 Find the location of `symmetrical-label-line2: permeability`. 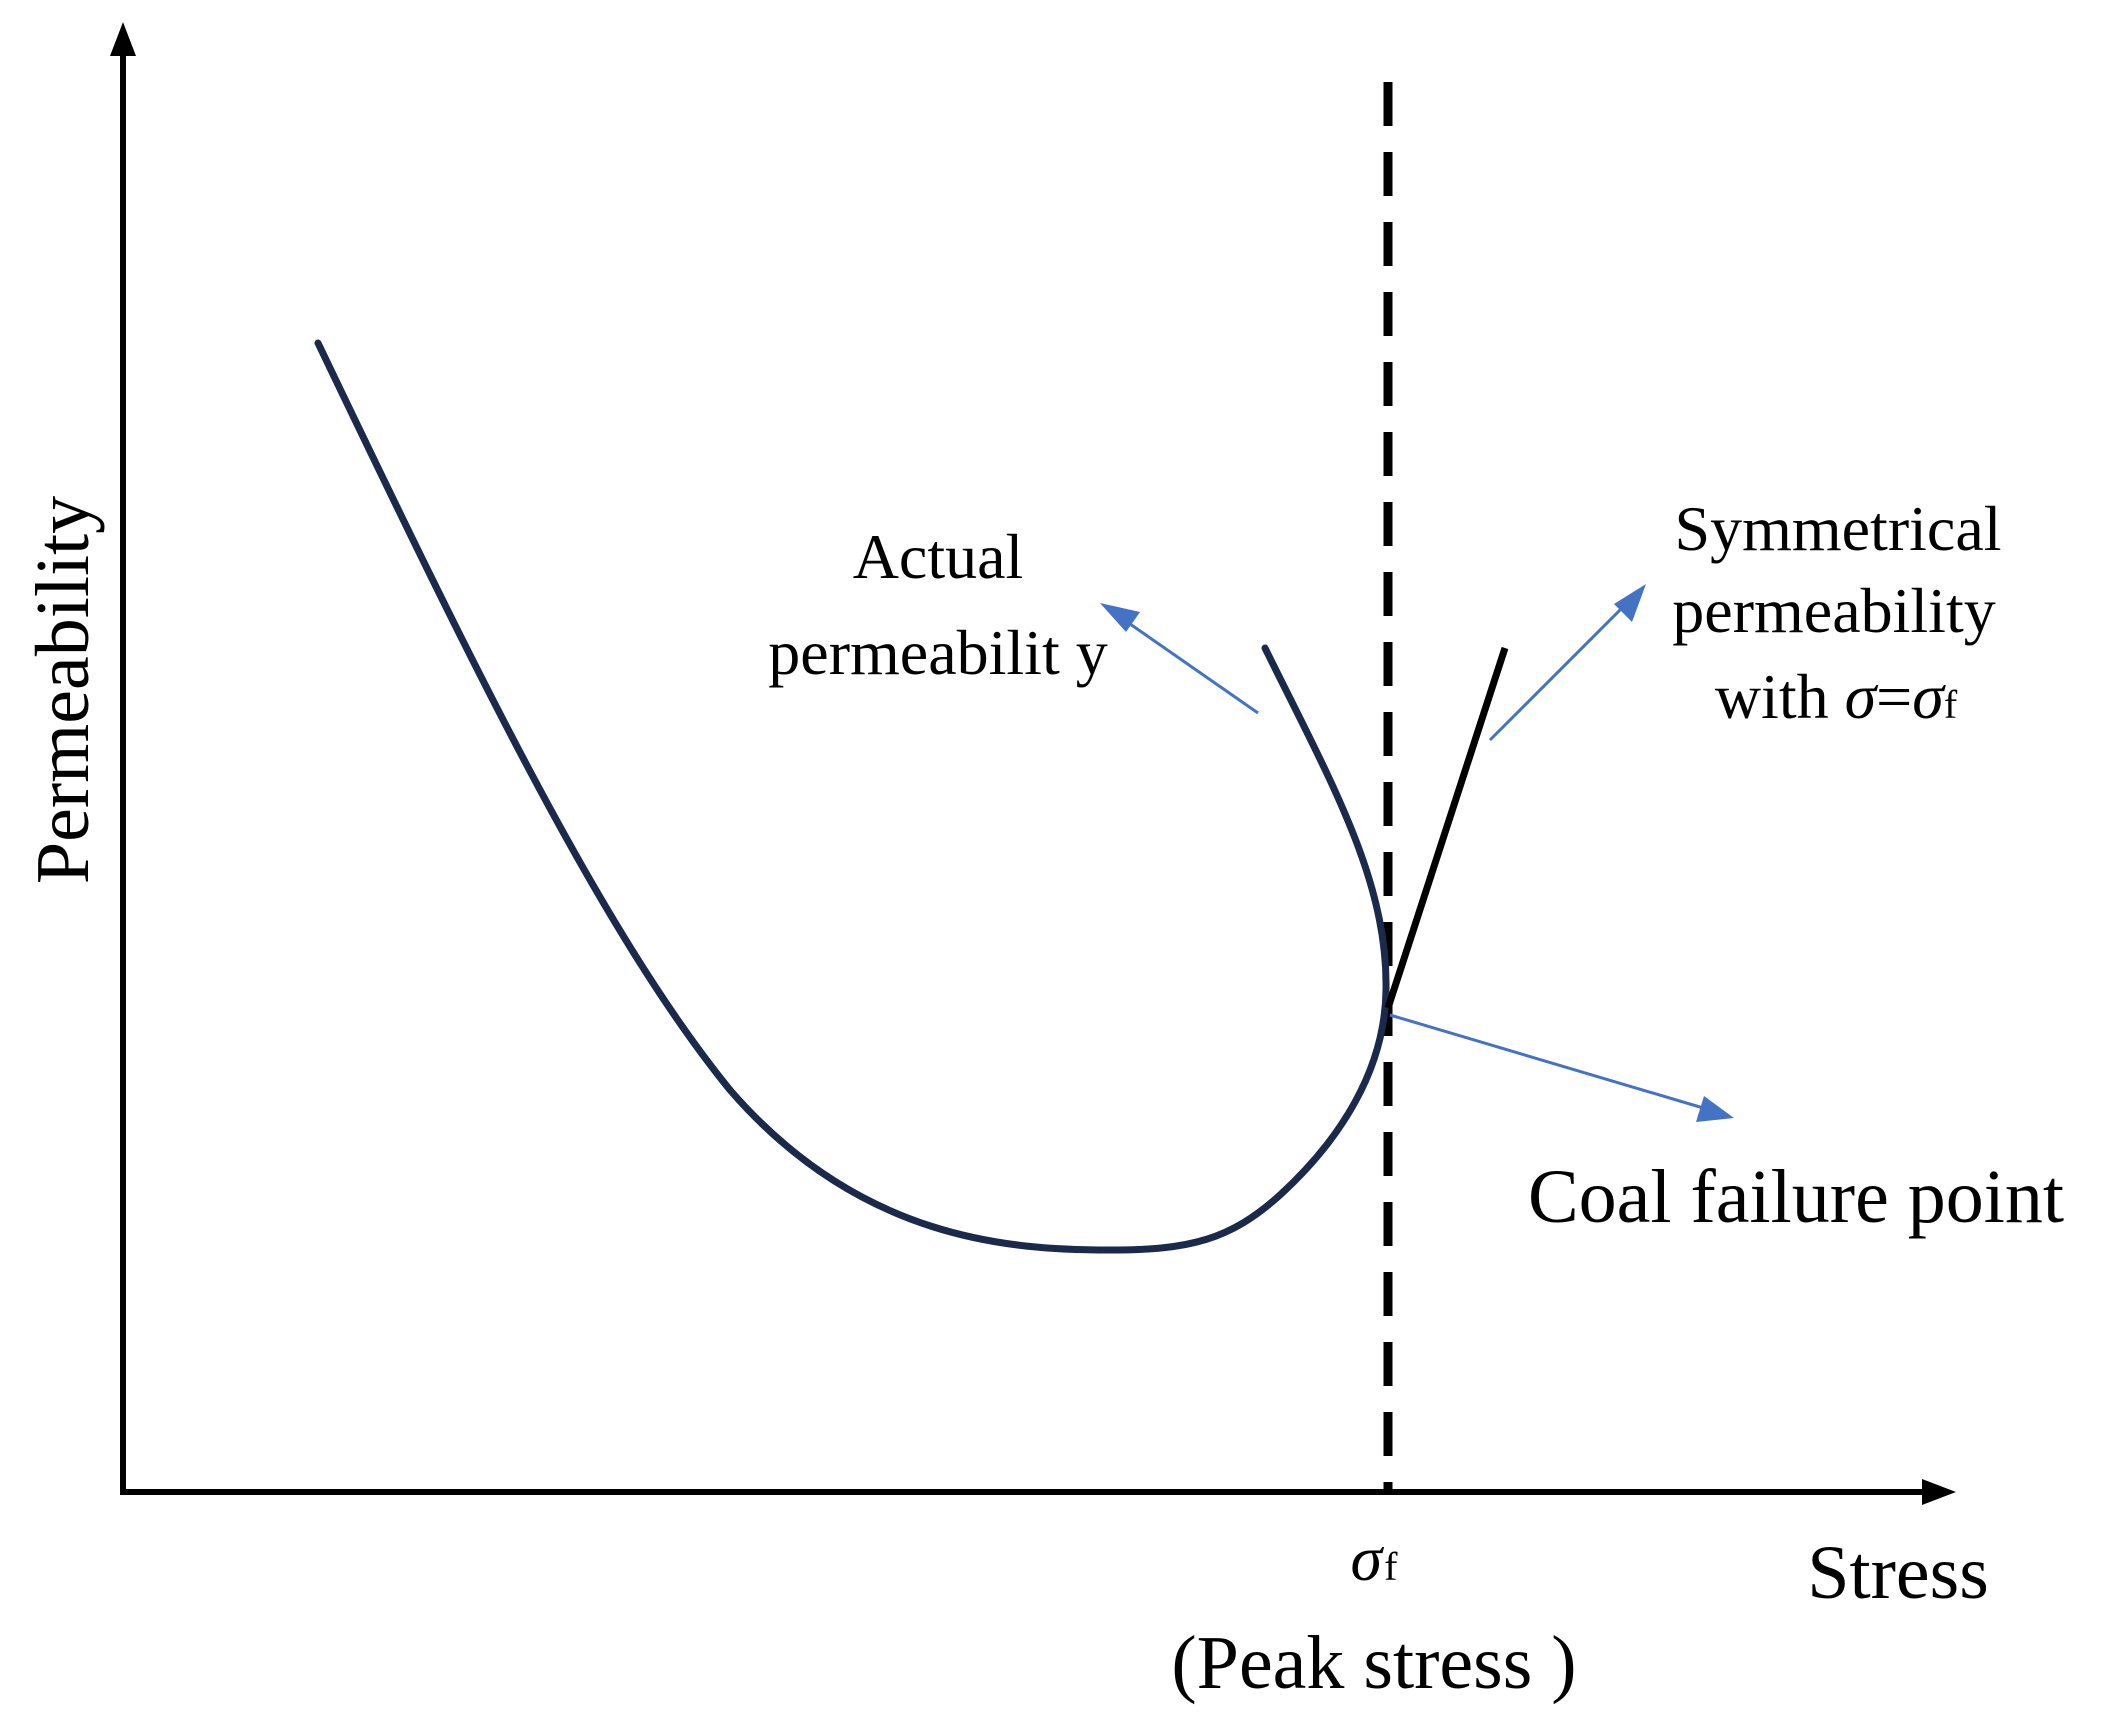

symmetrical-label-line2: permeability is located at coordinates (1833, 610).